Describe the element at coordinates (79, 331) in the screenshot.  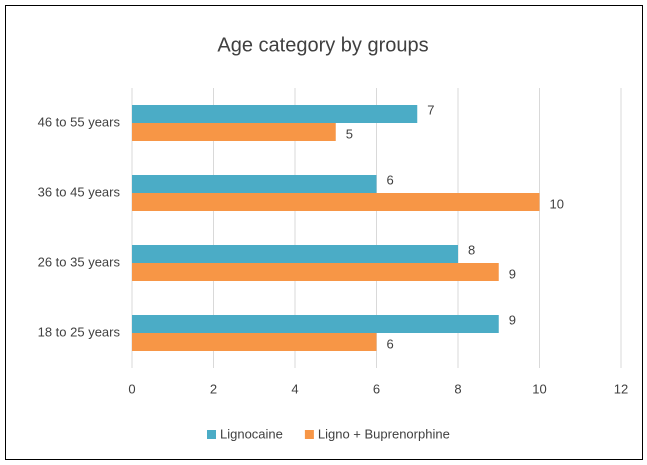
I see `y-tick-label: 18 to 25 years` at that location.